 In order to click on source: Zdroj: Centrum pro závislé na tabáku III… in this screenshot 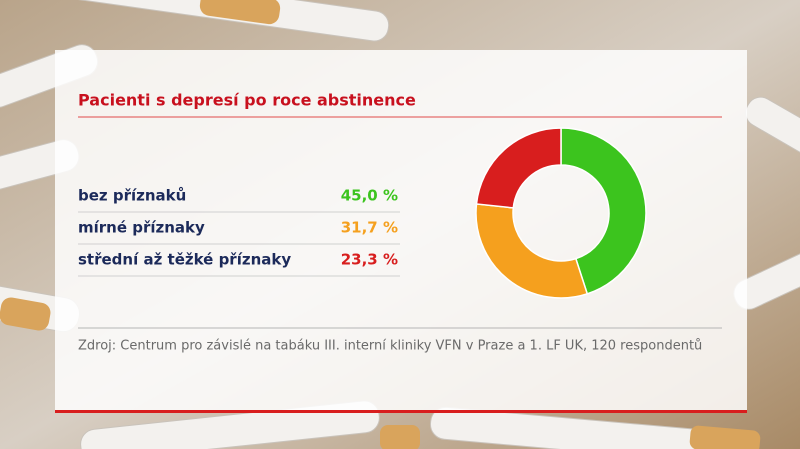, I will do `click(390, 346)`.